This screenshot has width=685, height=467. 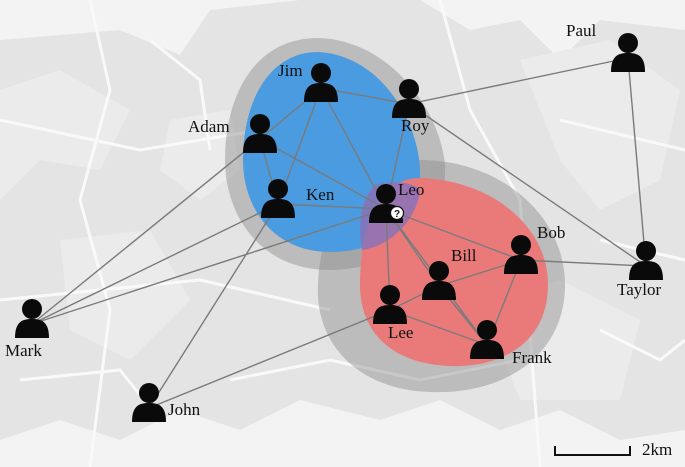 I want to click on edge-ken-john, so click(x=213, y=306).